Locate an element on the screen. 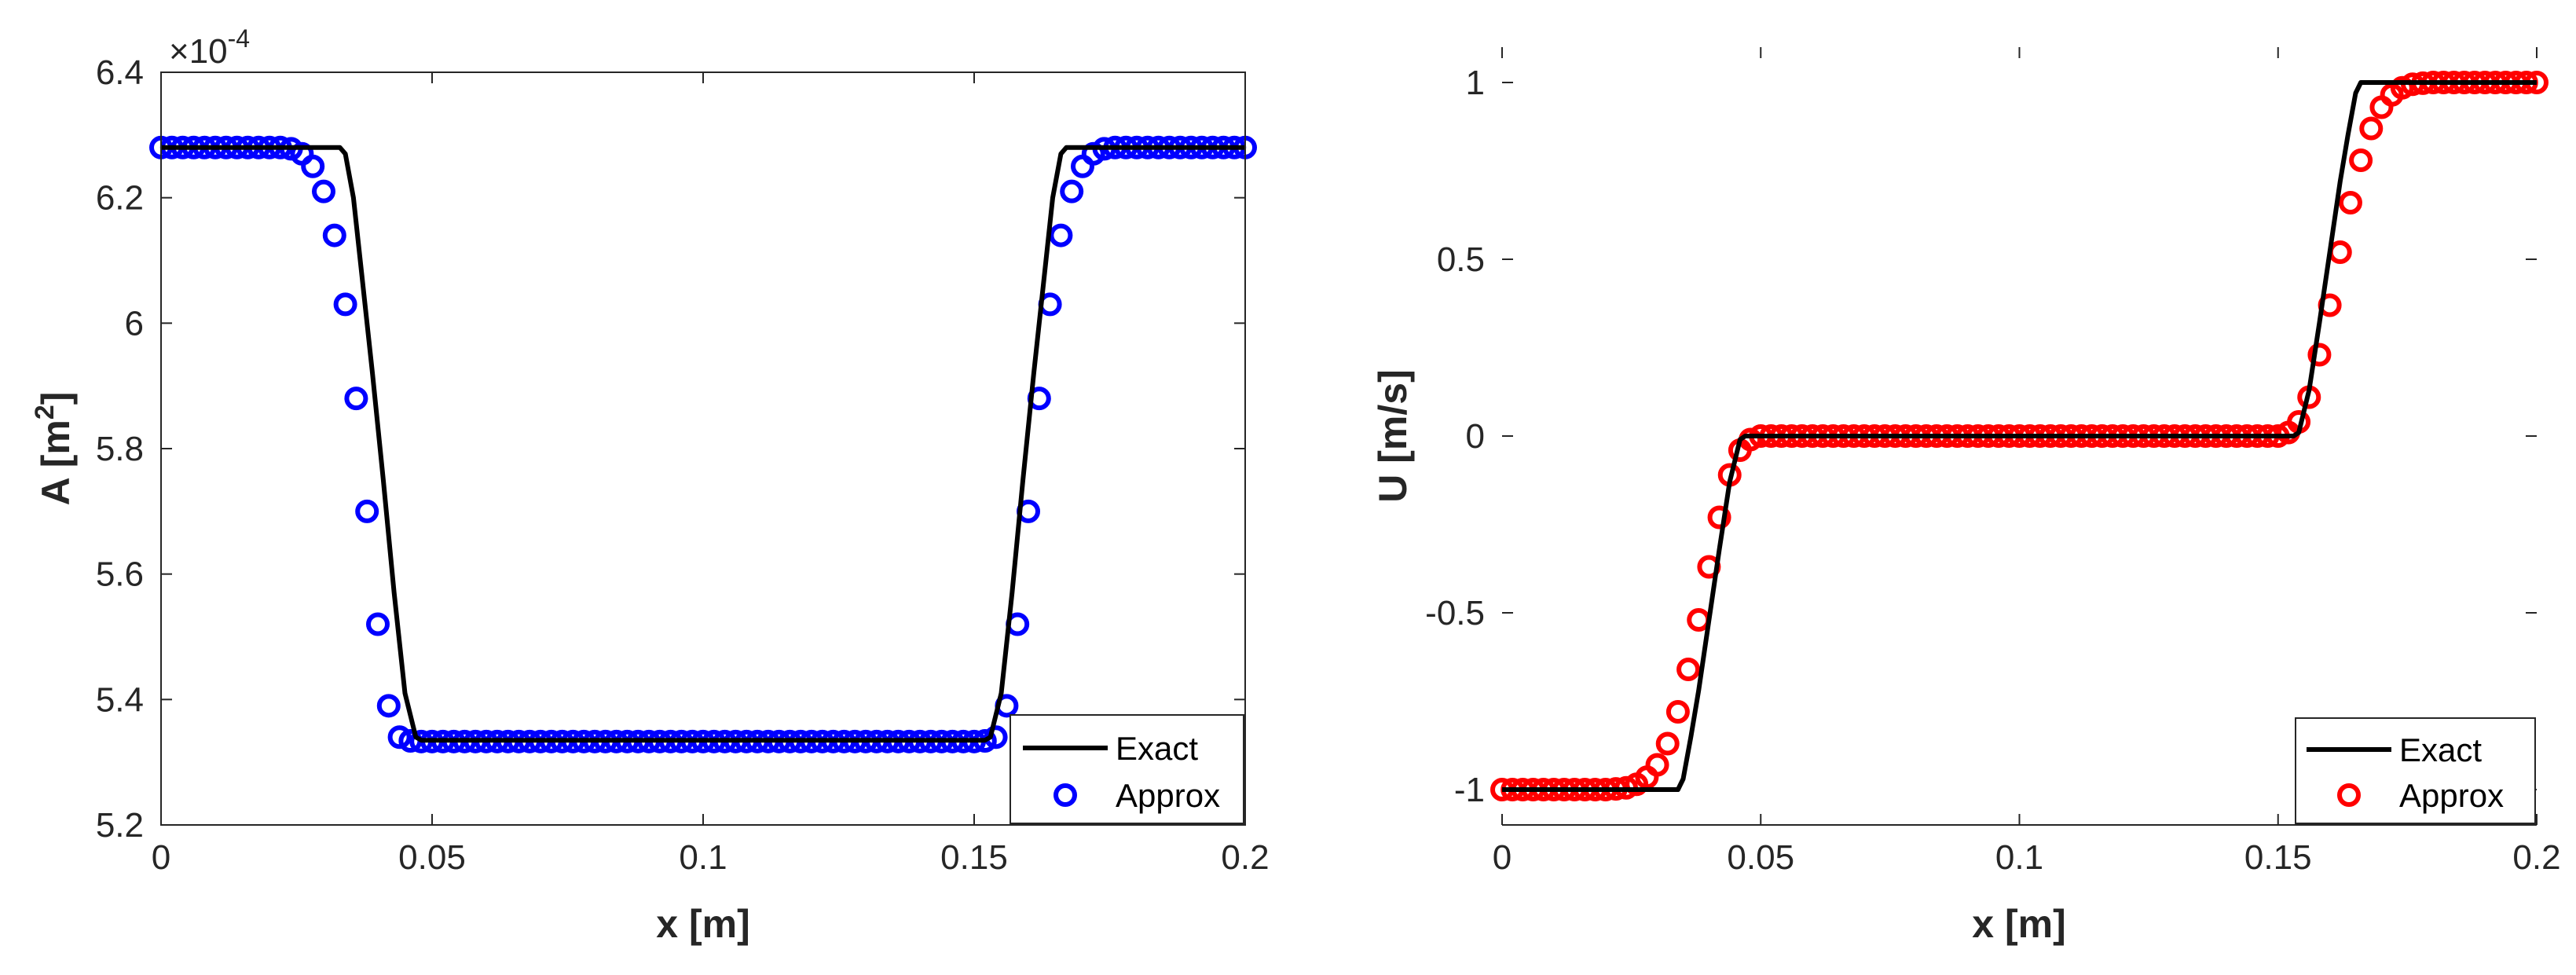 The height and width of the screenshot is (975, 2576). y-tick-label: 5.6 is located at coordinates (120, 574).